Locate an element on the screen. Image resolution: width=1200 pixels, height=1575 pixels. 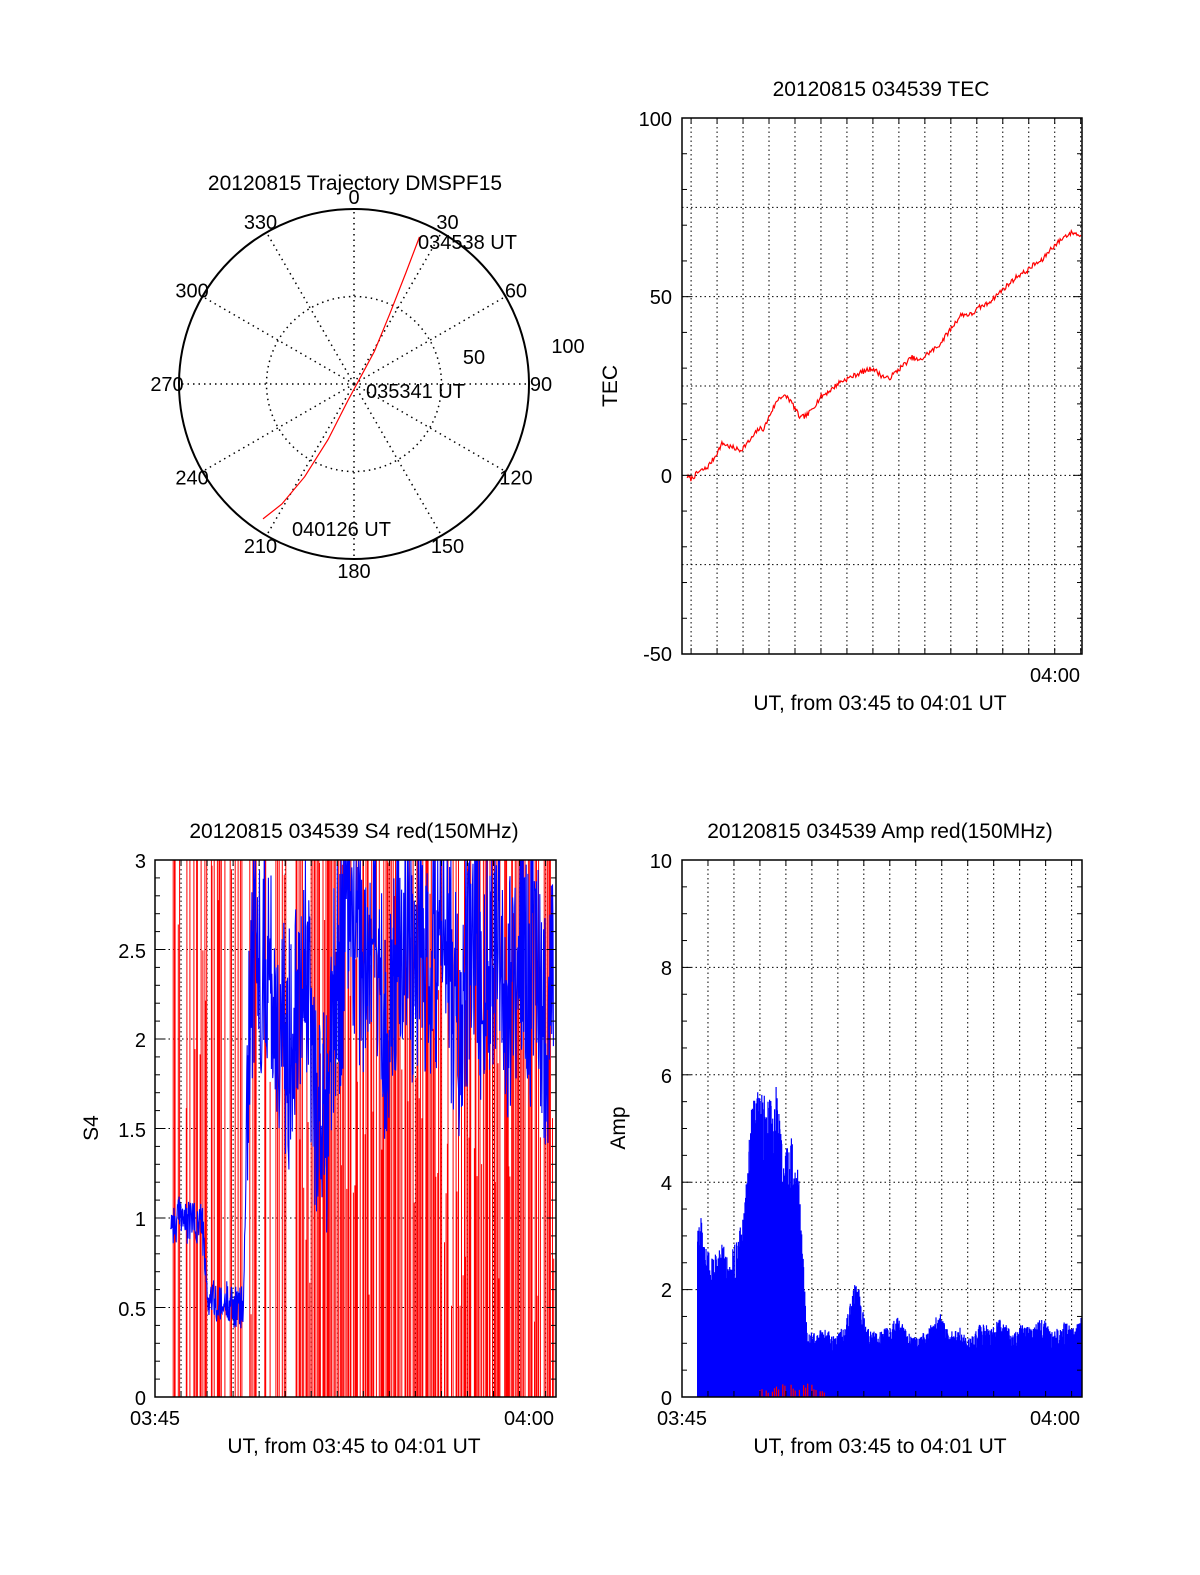
s4-blue-series is located at coordinates (362, 1094).